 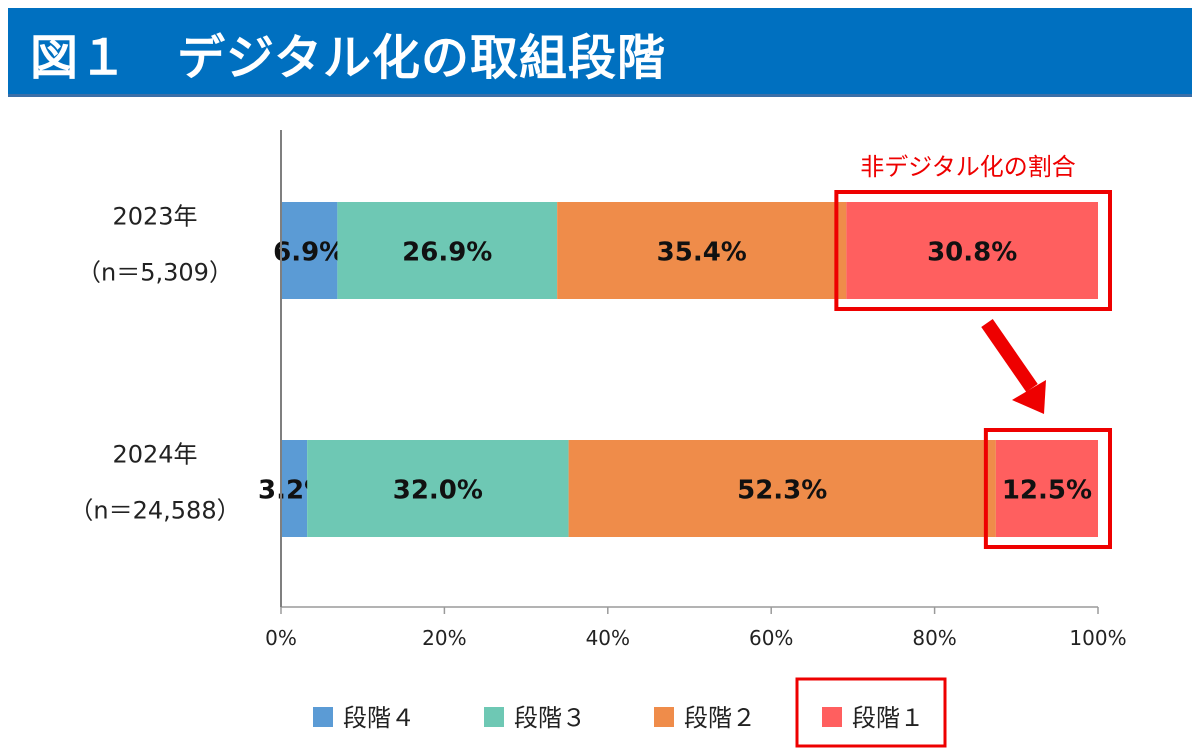 I want to click on arrow-head, so click(x=1029, y=397).